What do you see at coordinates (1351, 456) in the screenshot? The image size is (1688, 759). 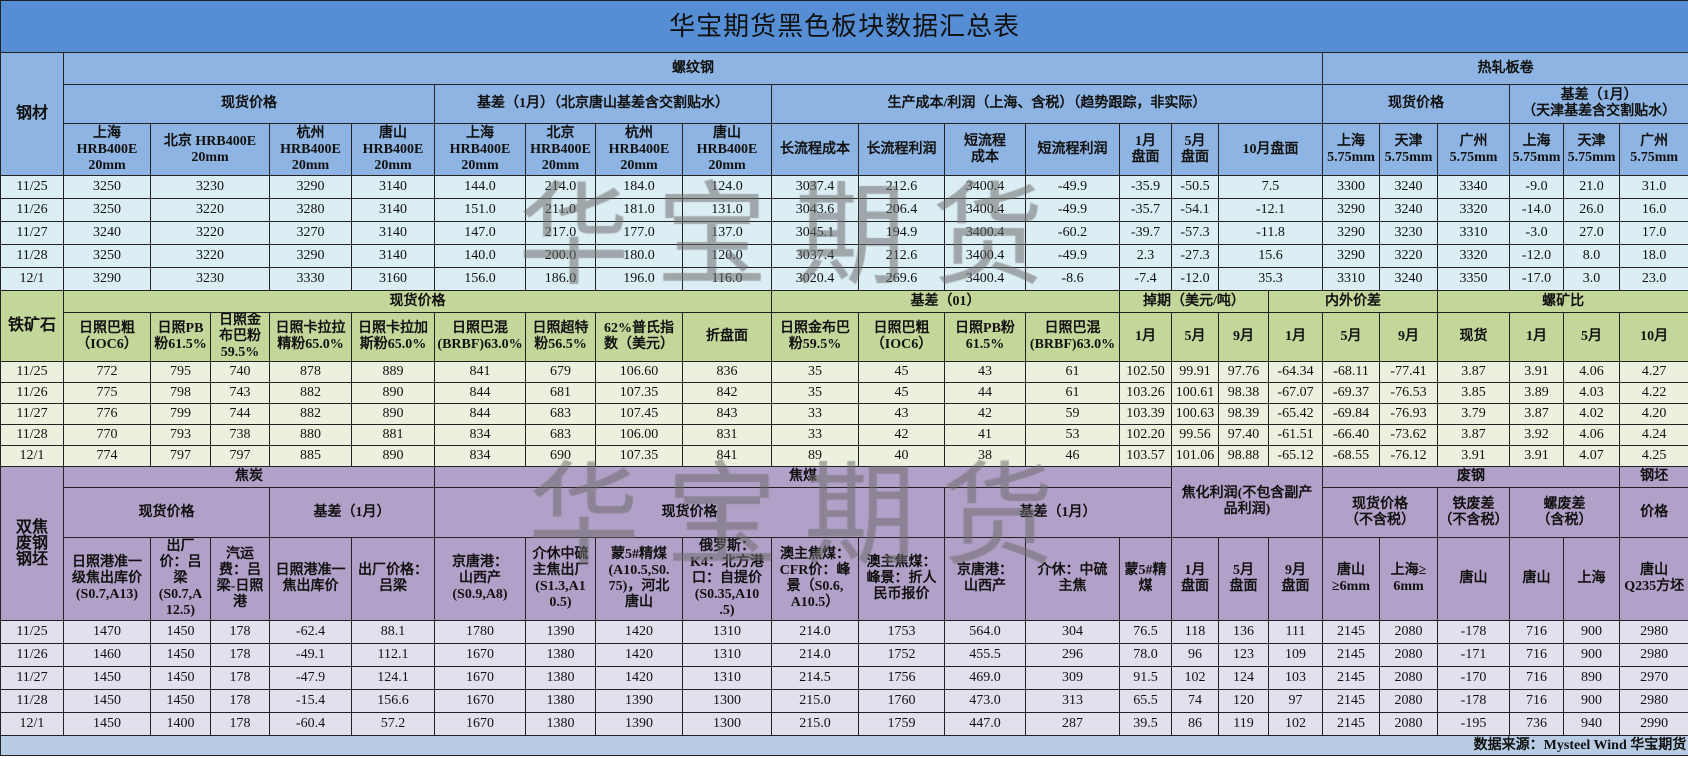 I see `table-cell: -68.55` at bounding box center [1351, 456].